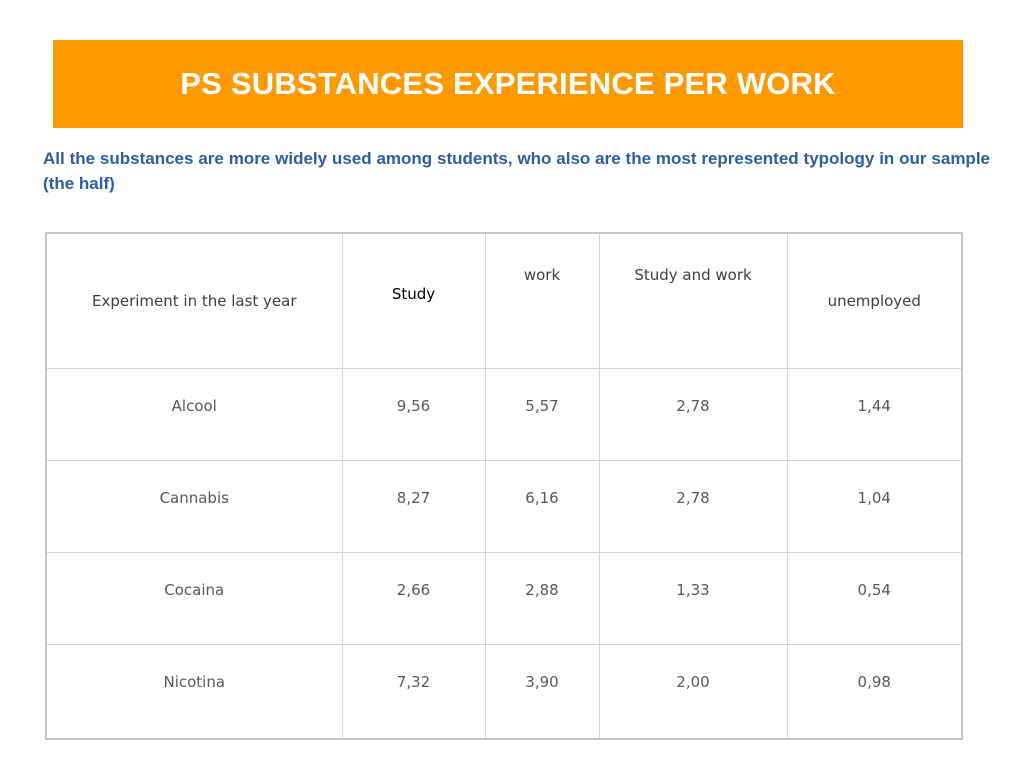 This screenshot has height=768, width=1024. Describe the element at coordinates (413, 506) in the screenshot. I see `cell-study: 8,27` at that location.